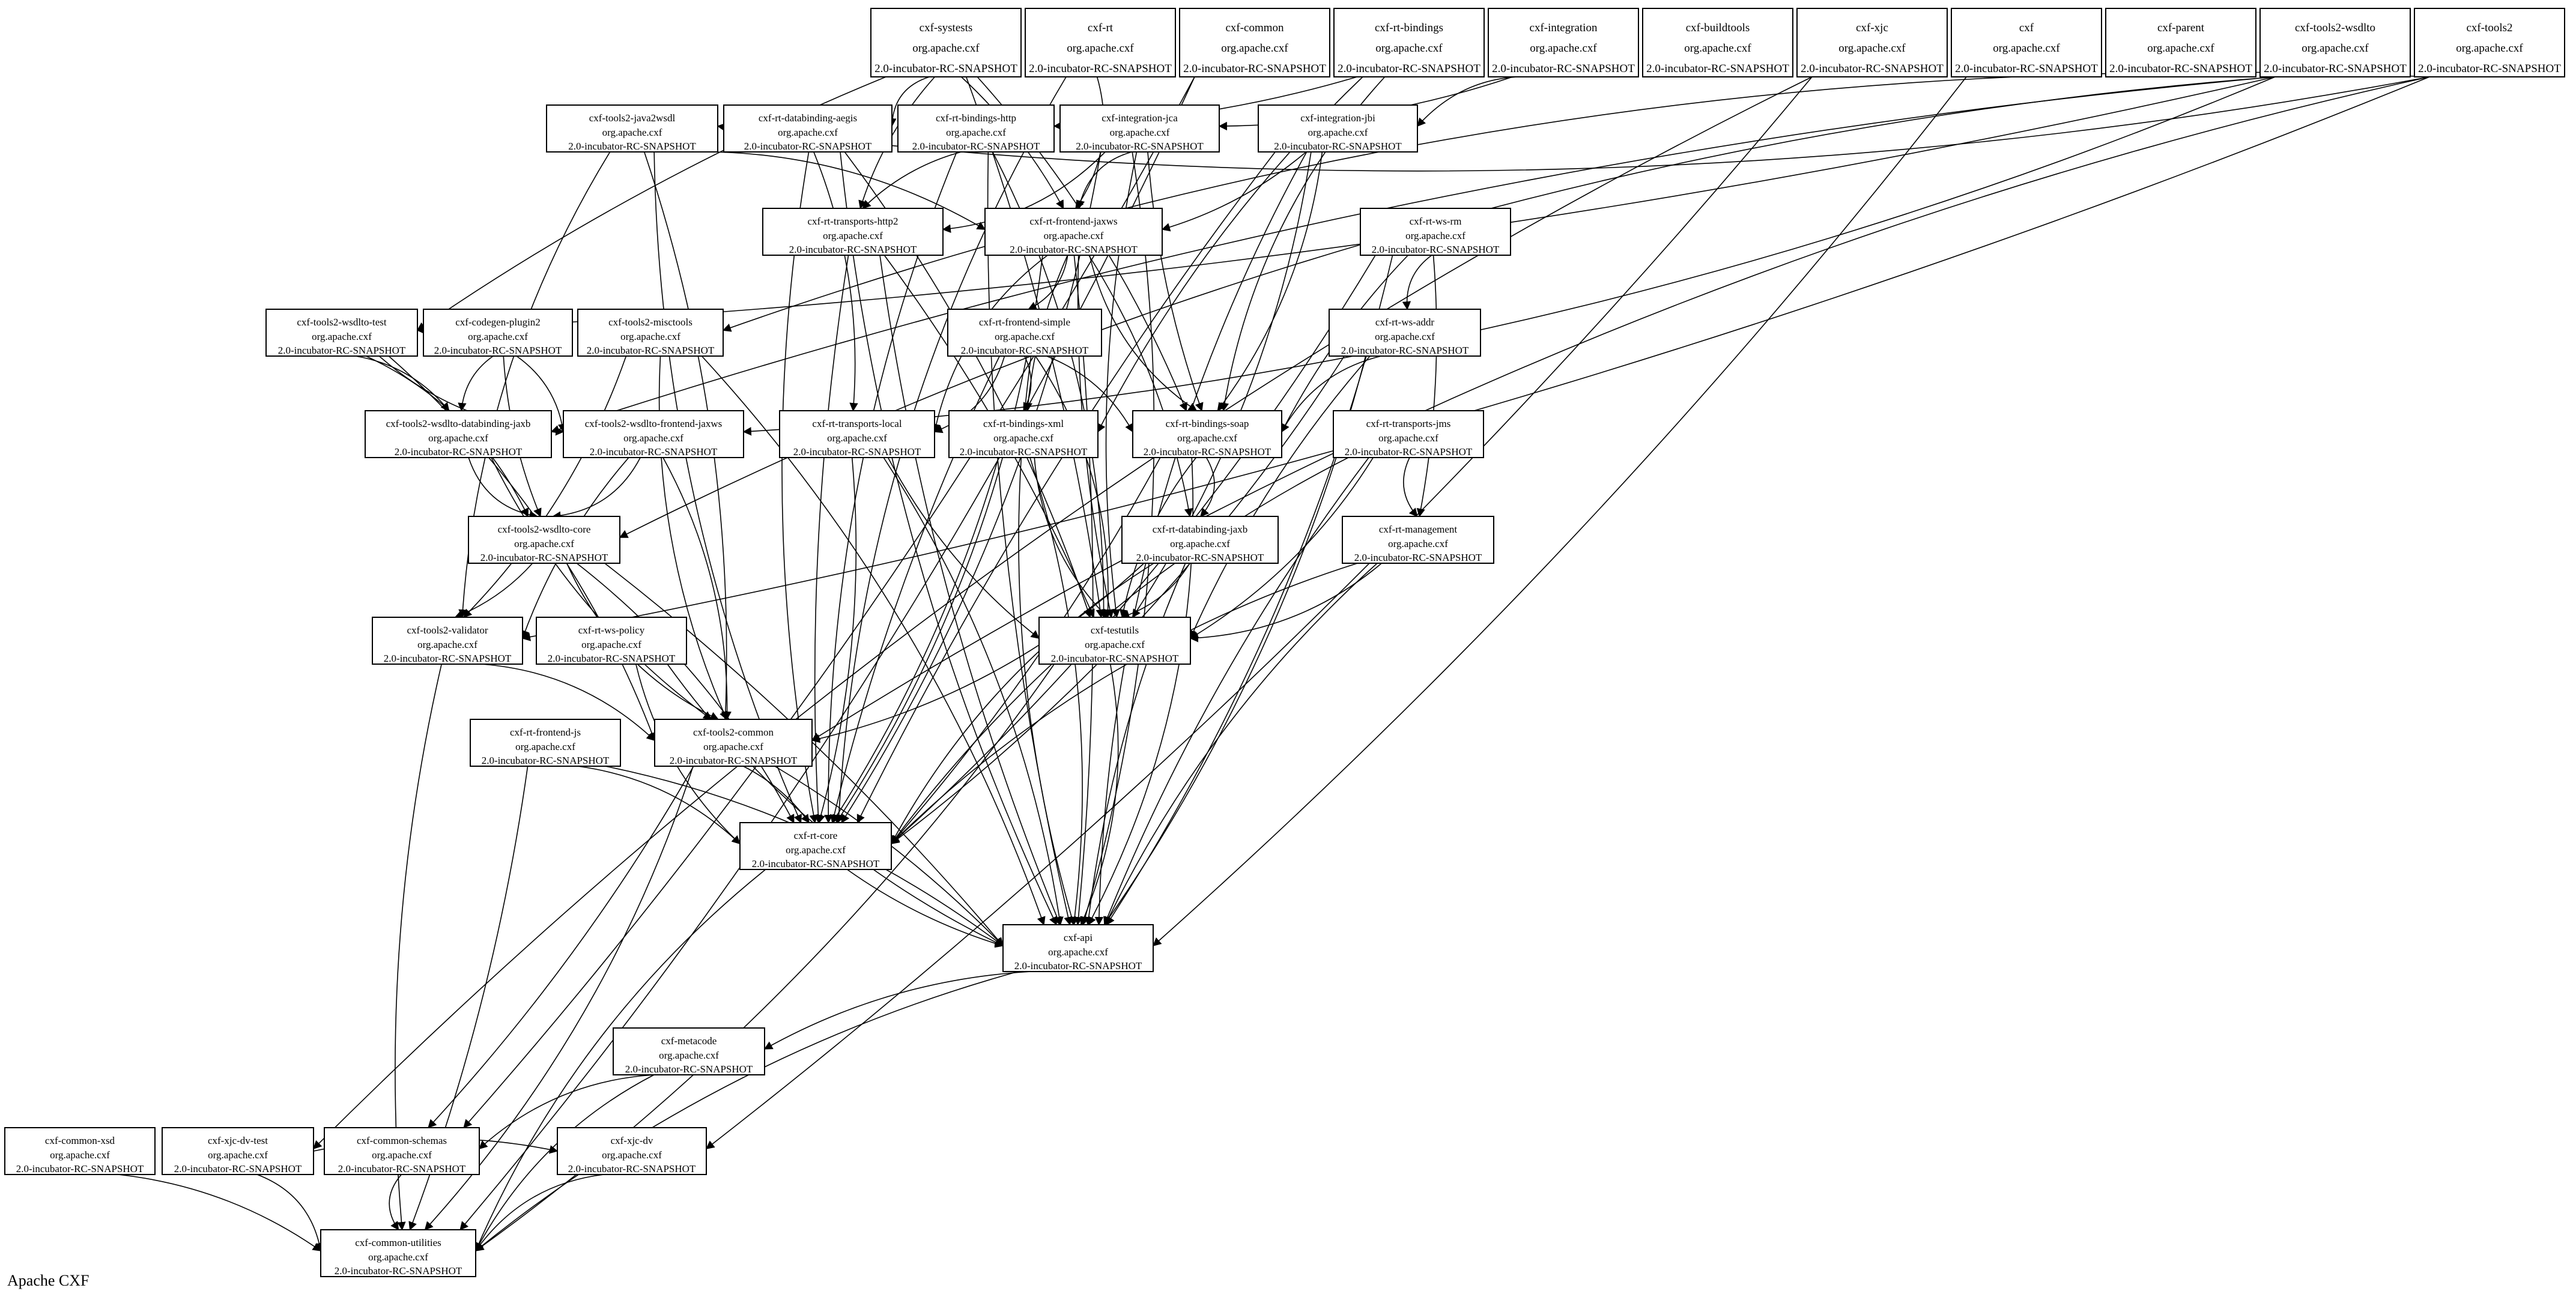  What do you see at coordinates (1207, 487) in the screenshot?
I see `edge-cxf-rt-bindings-soap-to-cxf-rt-databinding-jaxb` at bounding box center [1207, 487].